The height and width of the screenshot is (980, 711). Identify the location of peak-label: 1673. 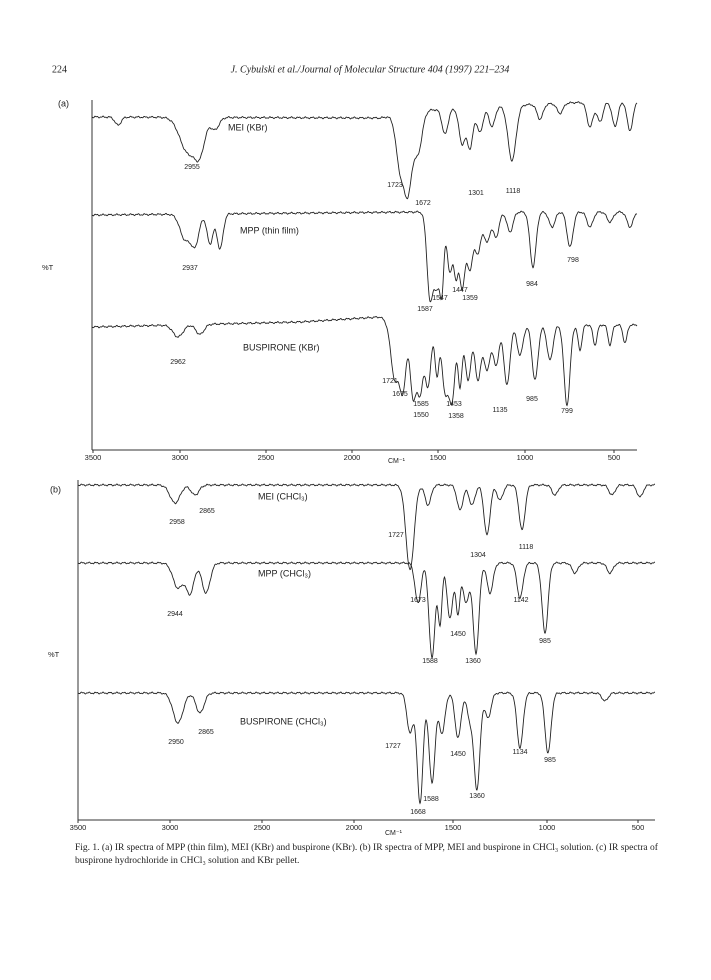
(418, 600).